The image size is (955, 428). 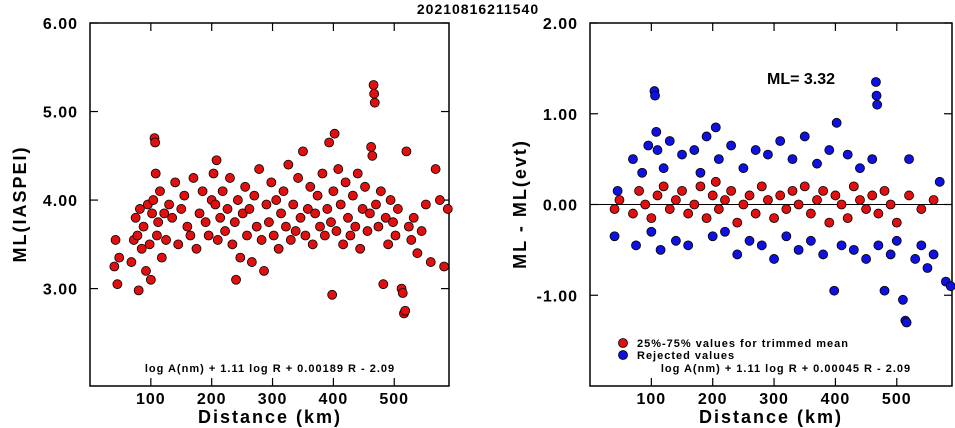 I want to click on left-x-tick-label: 500, so click(x=394, y=399).